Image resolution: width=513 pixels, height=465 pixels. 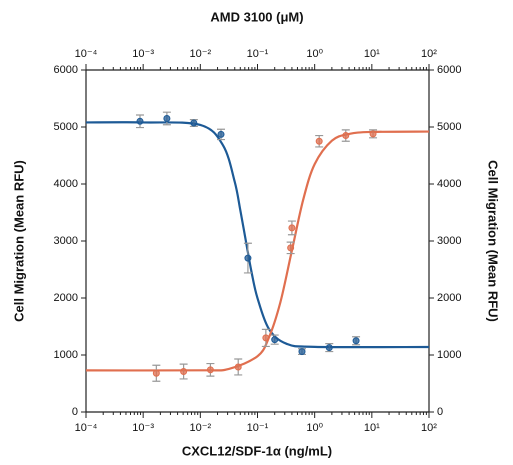 What do you see at coordinates (66, 298) in the screenshot?
I see `y-tick-label: 2000` at bounding box center [66, 298].